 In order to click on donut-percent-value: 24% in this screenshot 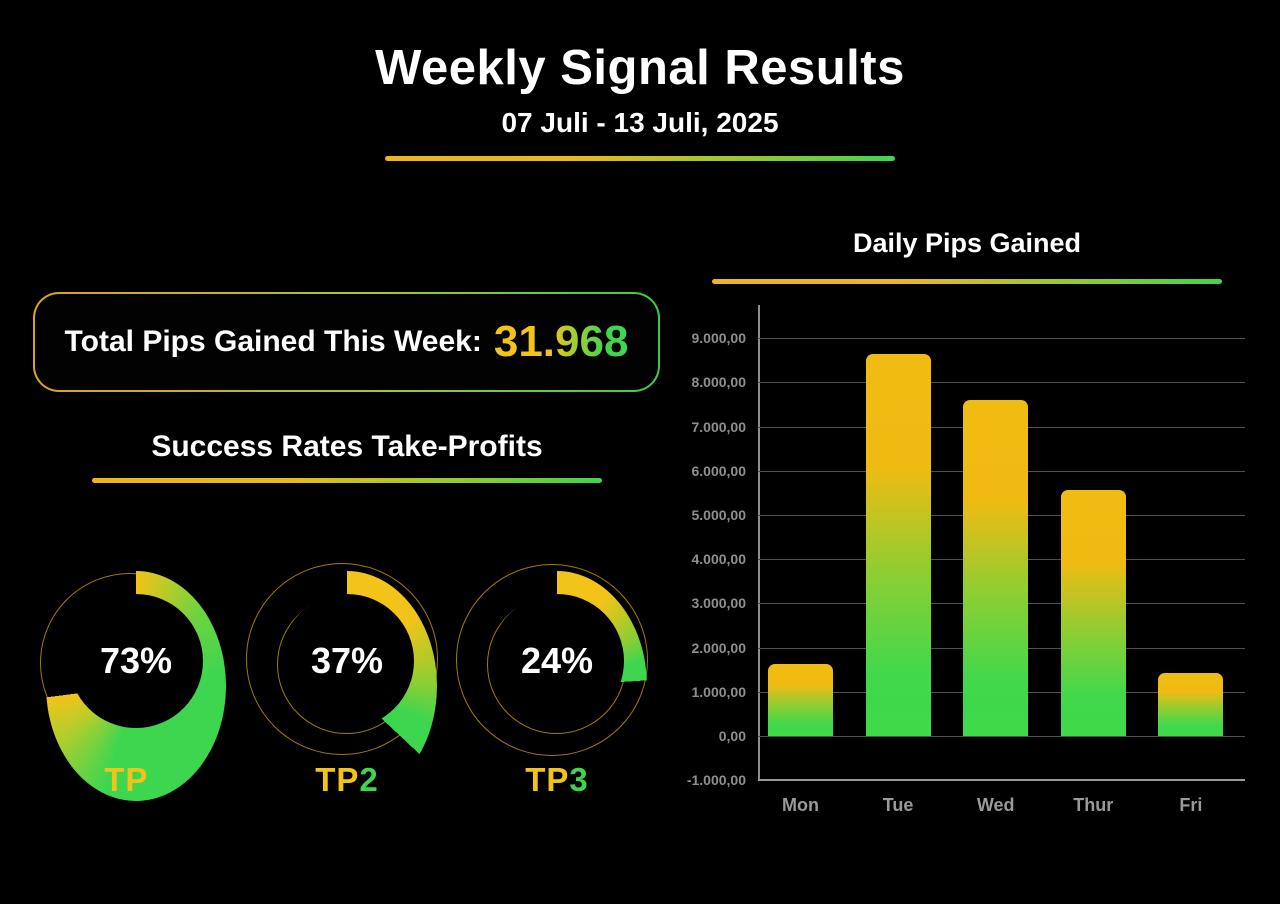, I will do `click(557, 660)`.